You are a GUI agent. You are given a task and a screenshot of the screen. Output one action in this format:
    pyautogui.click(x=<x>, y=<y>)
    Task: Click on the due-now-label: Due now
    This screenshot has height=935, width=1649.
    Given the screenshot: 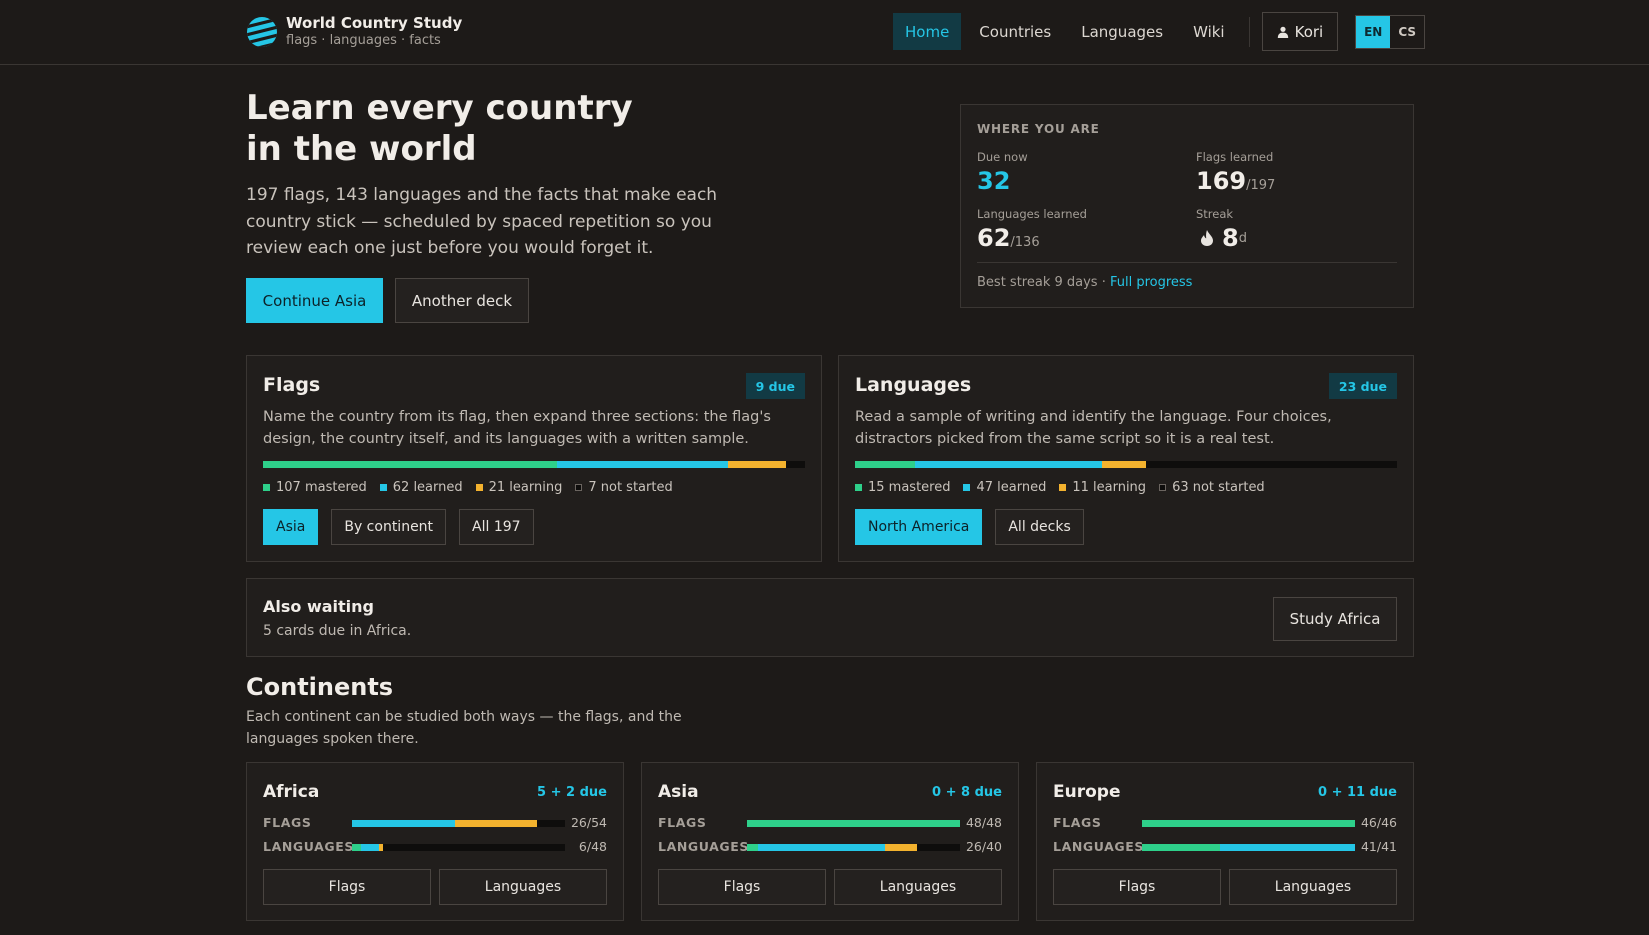 What is the action you would take?
    pyautogui.click(x=1002, y=157)
    